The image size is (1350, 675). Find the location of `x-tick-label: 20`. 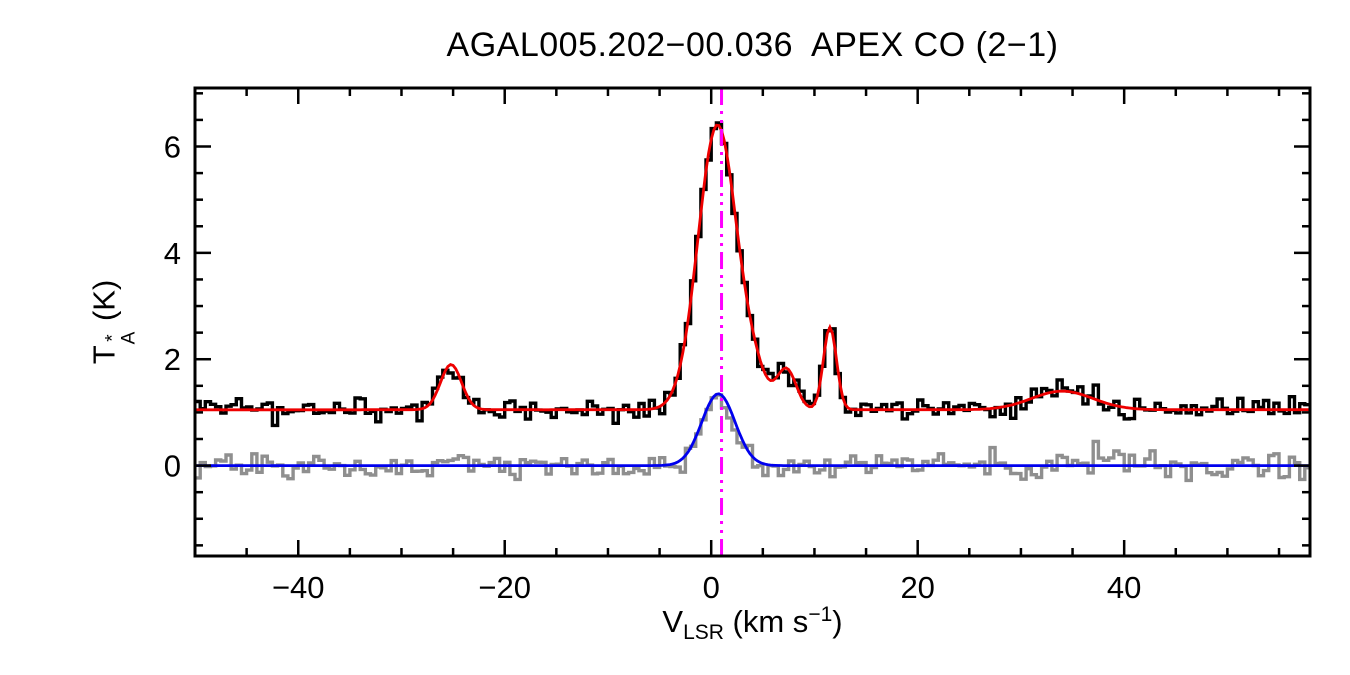

x-tick-label: 20 is located at coordinates (917, 587).